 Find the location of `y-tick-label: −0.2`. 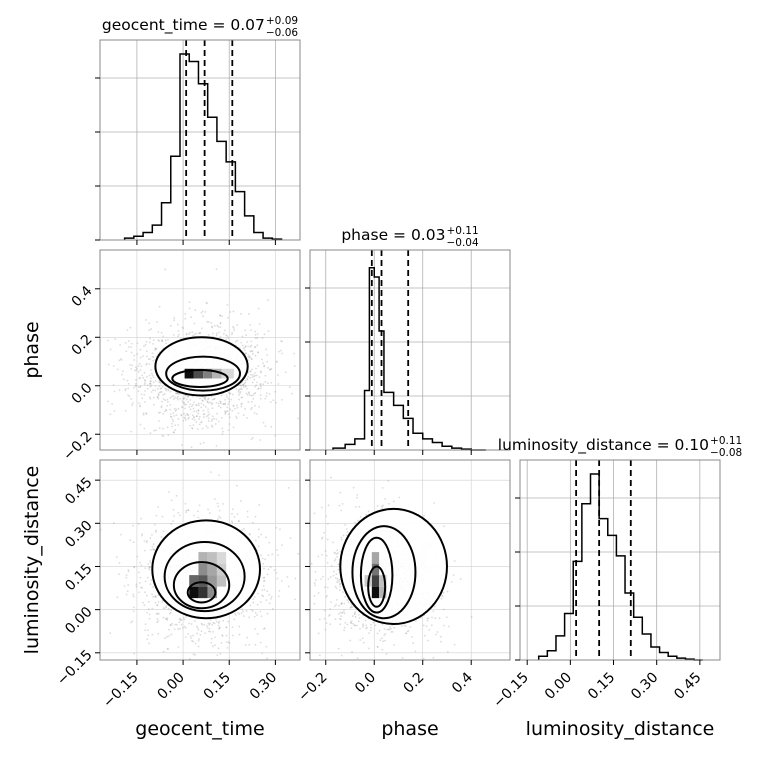

y-tick-label: −0.2 is located at coordinates (77, 446).